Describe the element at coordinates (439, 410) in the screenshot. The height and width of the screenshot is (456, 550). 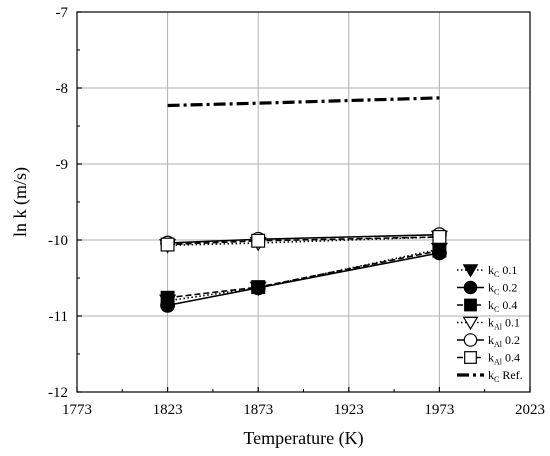
I see `x-tick-label: 1973` at that location.